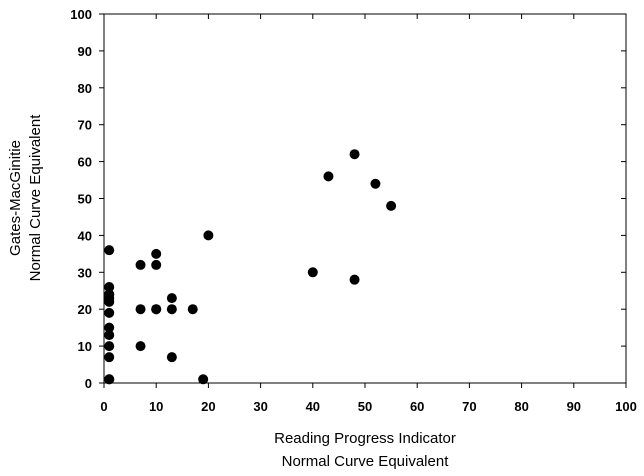 The width and height of the screenshot is (644, 476). What do you see at coordinates (85, 309) in the screenshot?
I see `y-tick-label: 20` at bounding box center [85, 309].